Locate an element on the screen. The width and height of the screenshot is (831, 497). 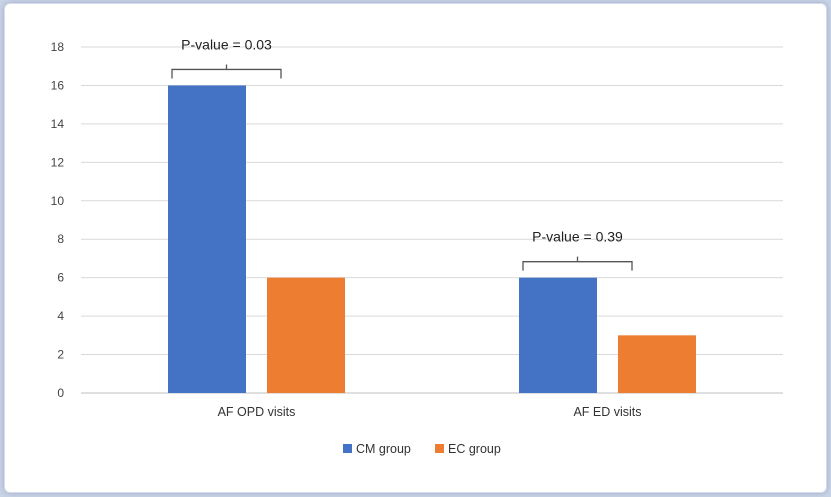
y-tick-label: 0 is located at coordinates (60, 393).